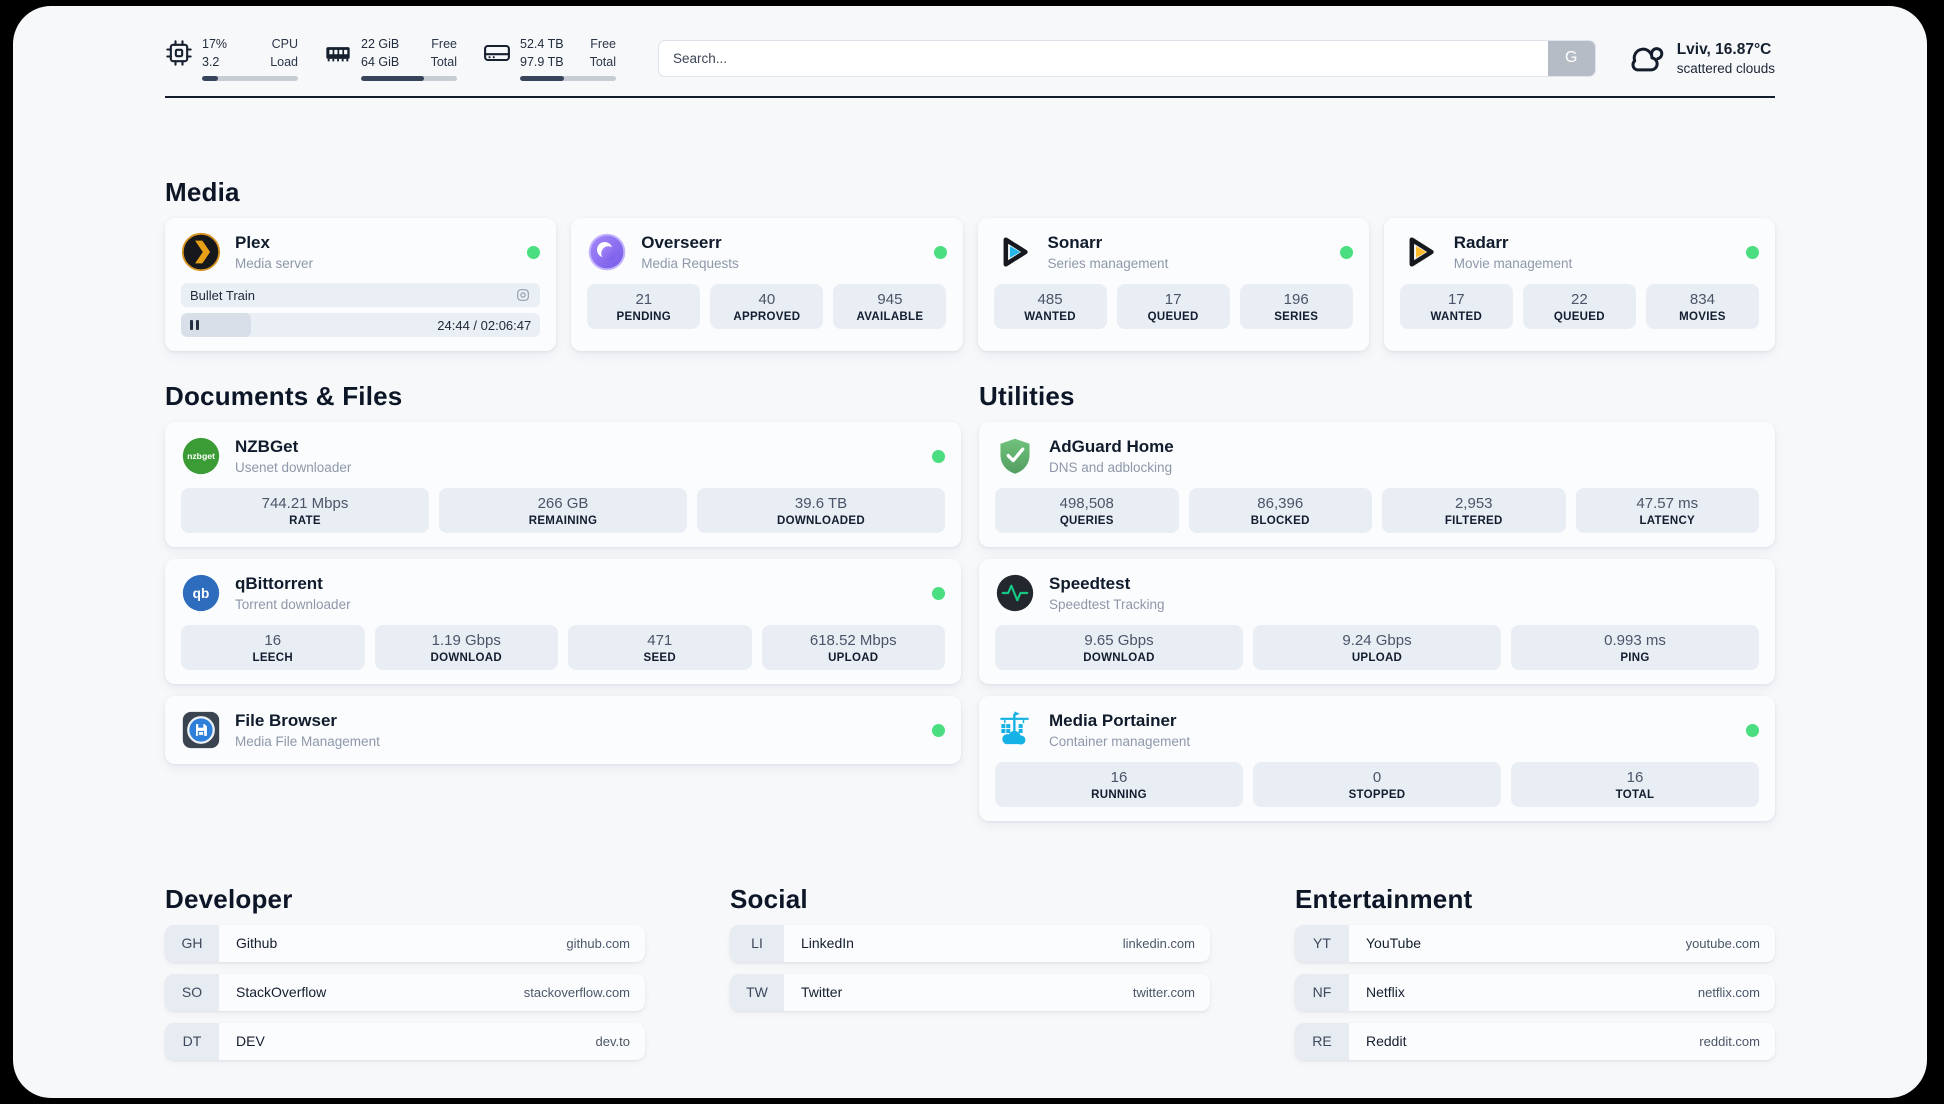  I want to click on bookmark-name: Reddit, so click(1386, 1041).